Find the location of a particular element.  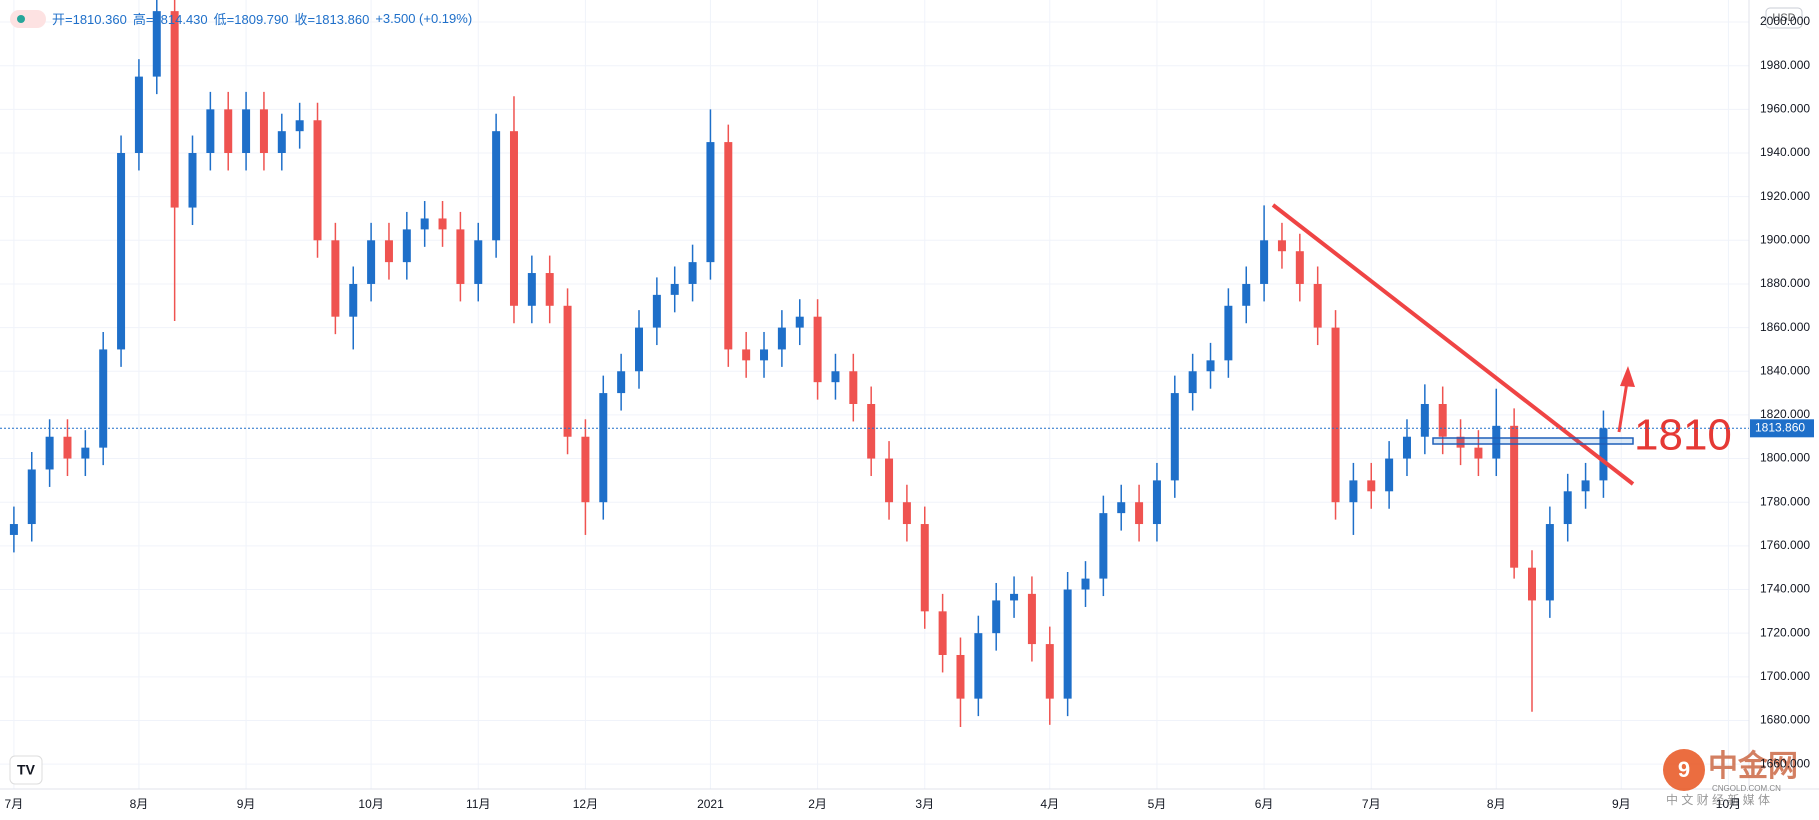

x-tick-label: 6月 is located at coordinates (1264, 804).